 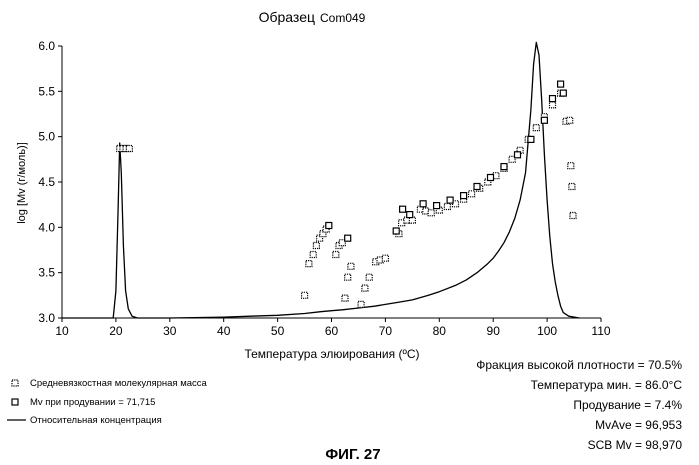 What do you see at coordinates (331, 354) in the screenshot?
I see `x-axis-label: Температура элюирования (ºC)` at bounding box center [331, 354].